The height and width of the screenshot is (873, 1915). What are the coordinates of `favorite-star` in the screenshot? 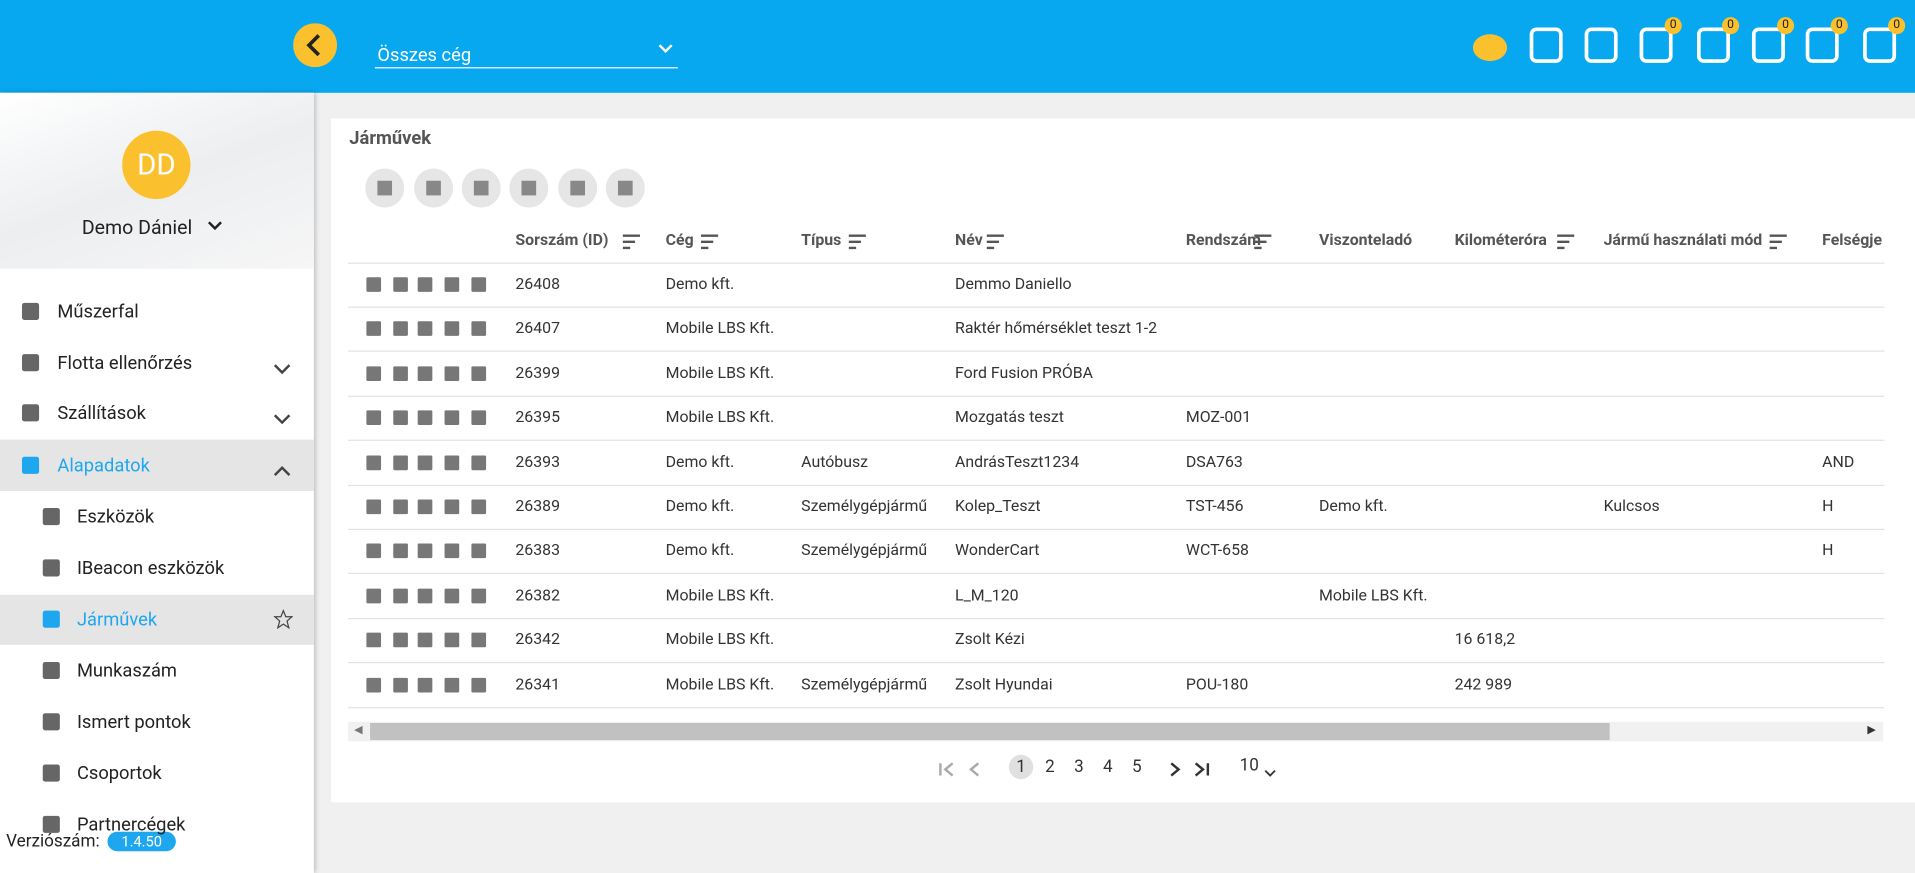 It's located at (283, 619).